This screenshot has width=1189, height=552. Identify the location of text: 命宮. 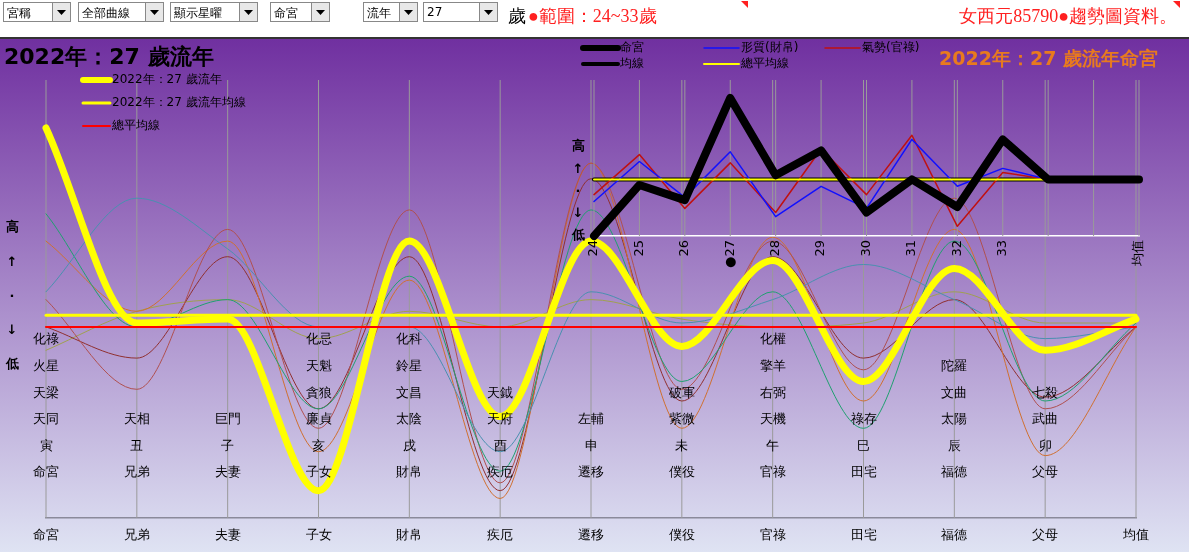
(286, 13).